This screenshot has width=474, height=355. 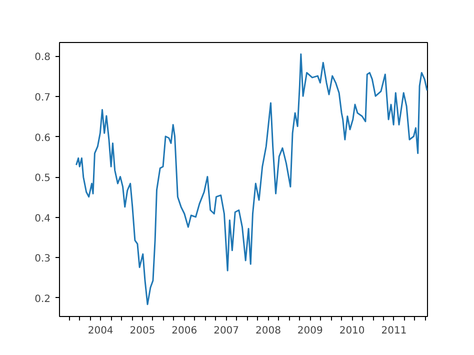 What do you see at coordinates (185, 331) in the screenshot?
I see `x-tick-label: 2006` at bounding box center [185, 331].